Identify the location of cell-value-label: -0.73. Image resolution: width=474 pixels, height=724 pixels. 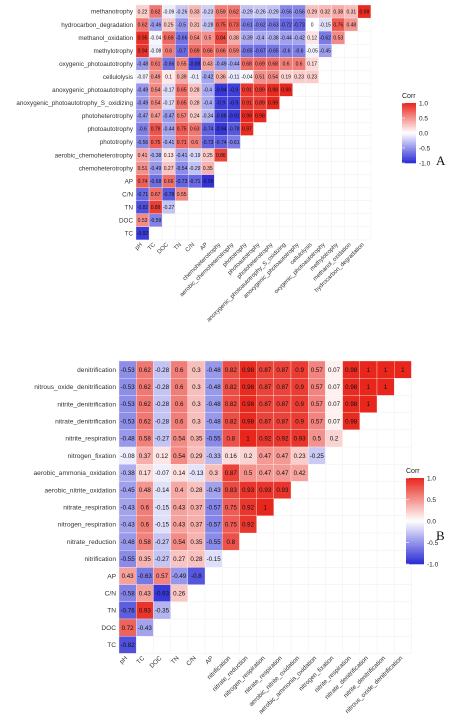
(182, 182).